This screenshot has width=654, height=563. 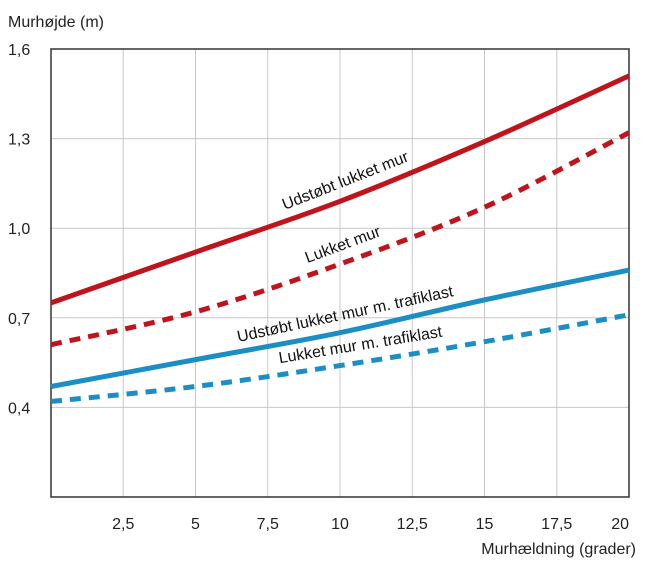 I want to click on y-tick-label: 0,4, so click(x=19, y=408).